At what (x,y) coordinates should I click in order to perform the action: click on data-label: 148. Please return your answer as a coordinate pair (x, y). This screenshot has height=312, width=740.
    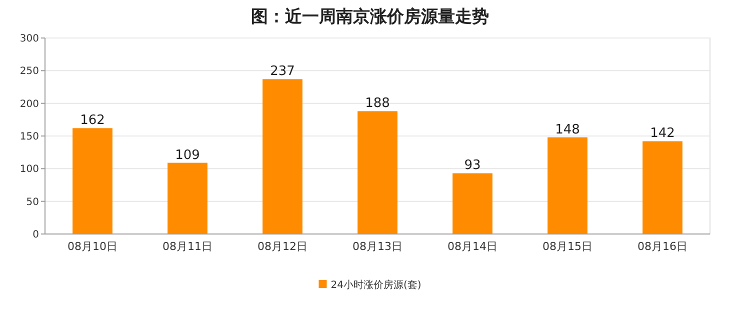
    Looking at the image, I should click on (567, 130).